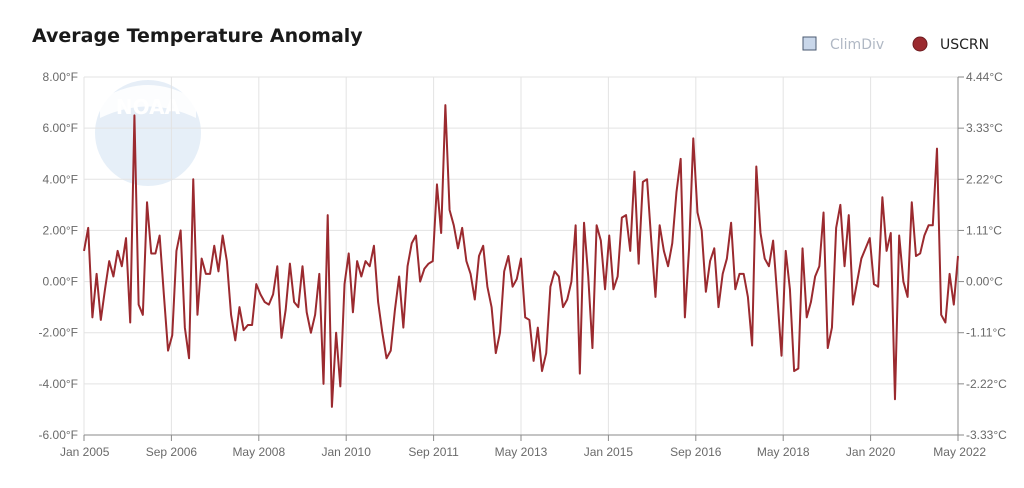  I want to click on x-tick-label: Jan 2005, so click(85, 452).